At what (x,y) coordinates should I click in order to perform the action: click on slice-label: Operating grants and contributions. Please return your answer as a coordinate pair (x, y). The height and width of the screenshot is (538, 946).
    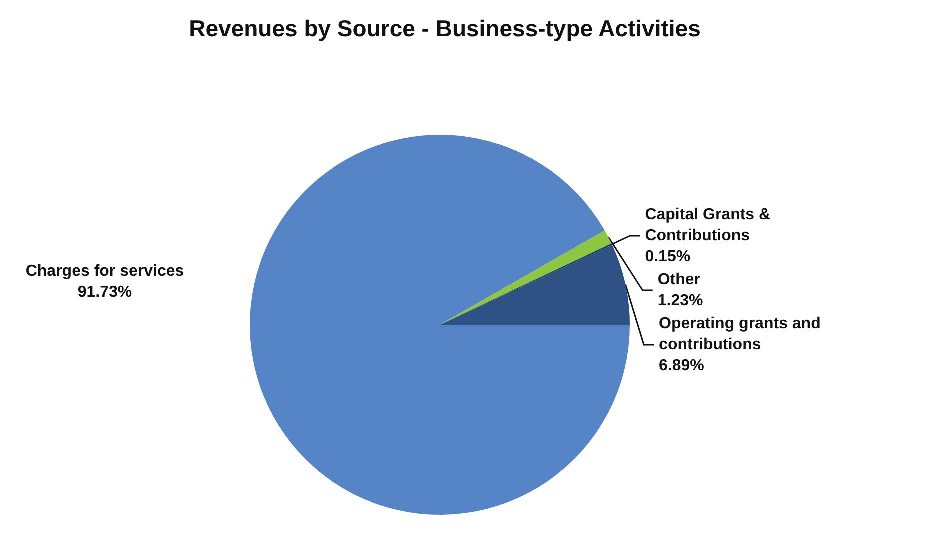
    Looking at the image, I should click on (742, 335).